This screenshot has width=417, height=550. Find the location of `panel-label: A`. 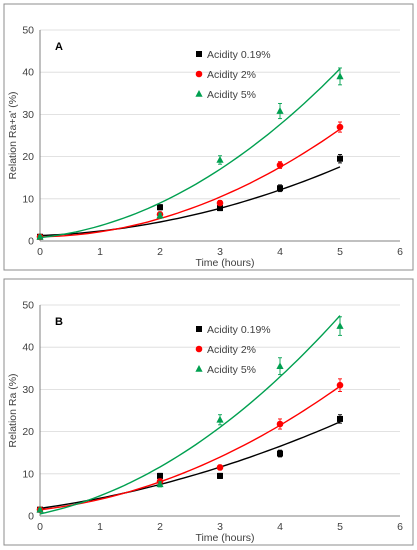

panel-label: A is located at coordinates (59, 47).